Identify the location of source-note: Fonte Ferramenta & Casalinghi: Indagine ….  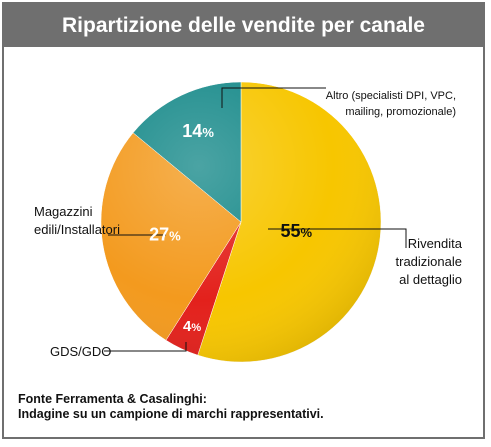
(171, 407).